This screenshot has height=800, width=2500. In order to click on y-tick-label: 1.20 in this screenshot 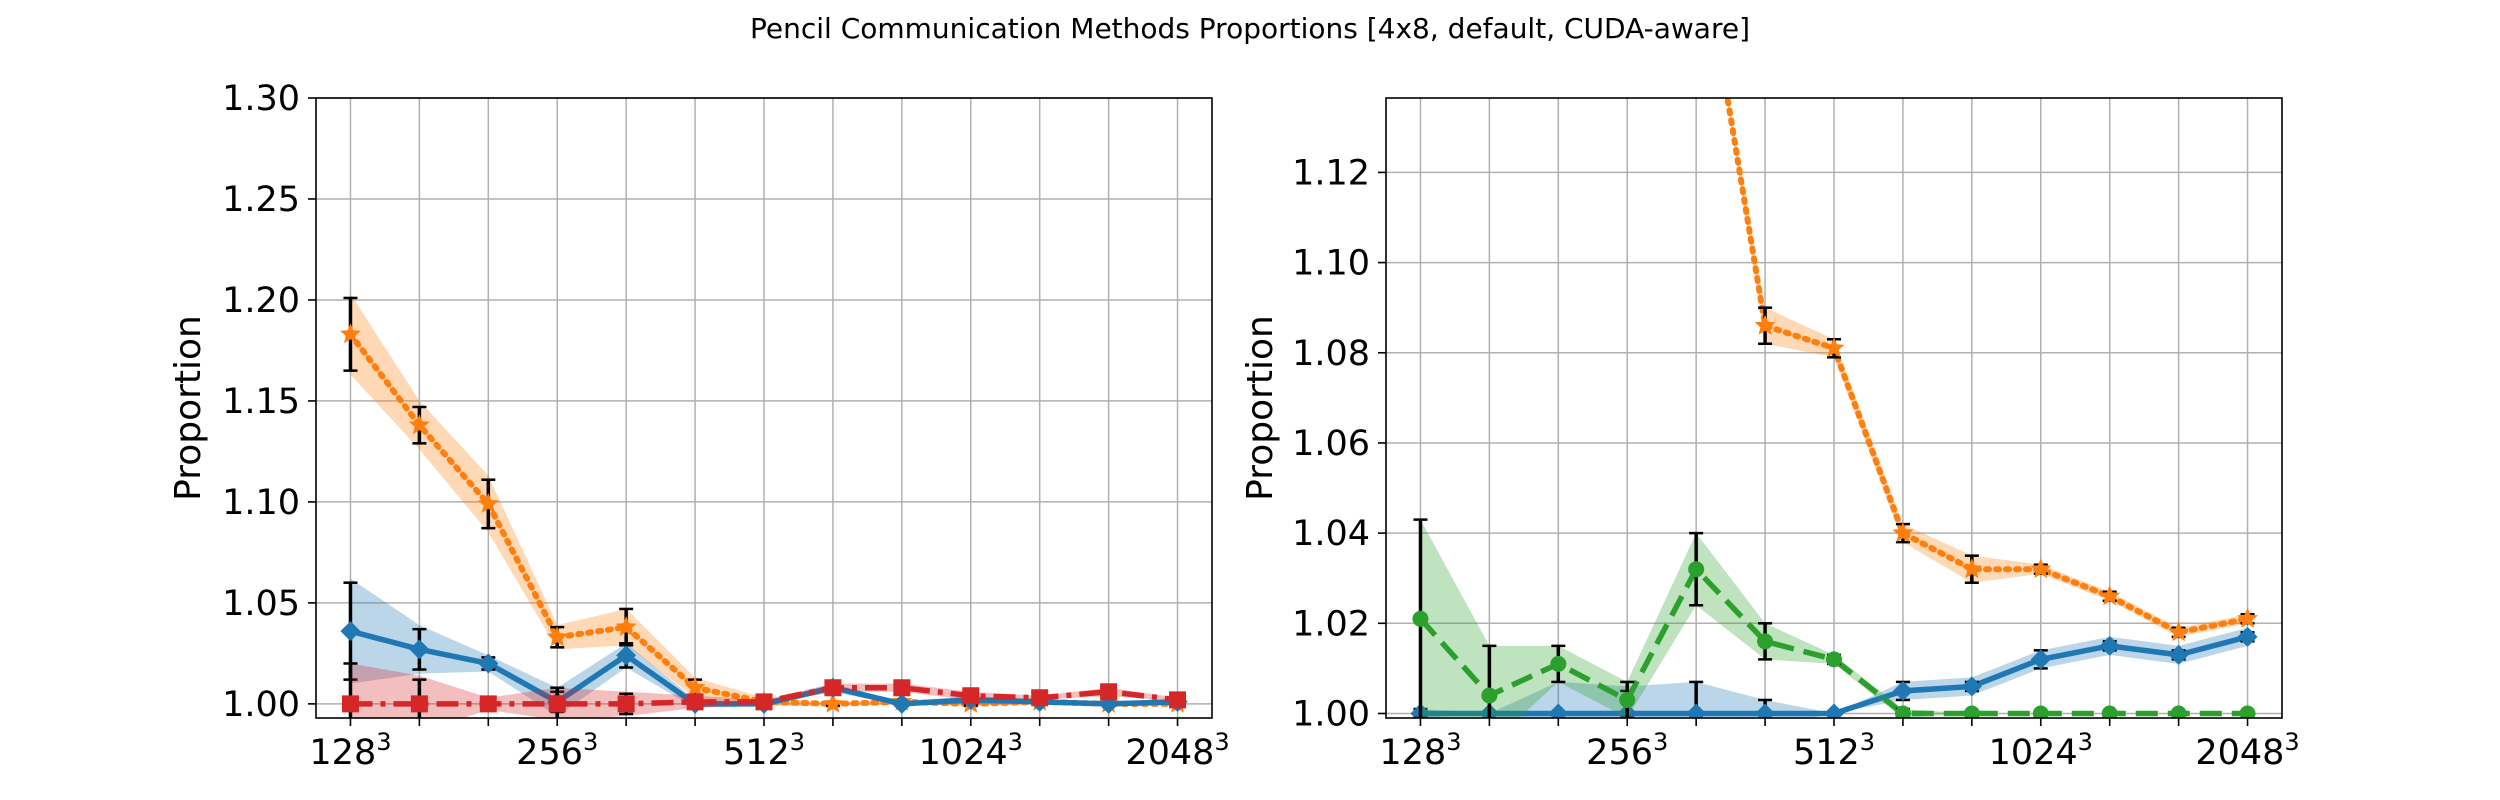, I will do `click(261, 301)`.